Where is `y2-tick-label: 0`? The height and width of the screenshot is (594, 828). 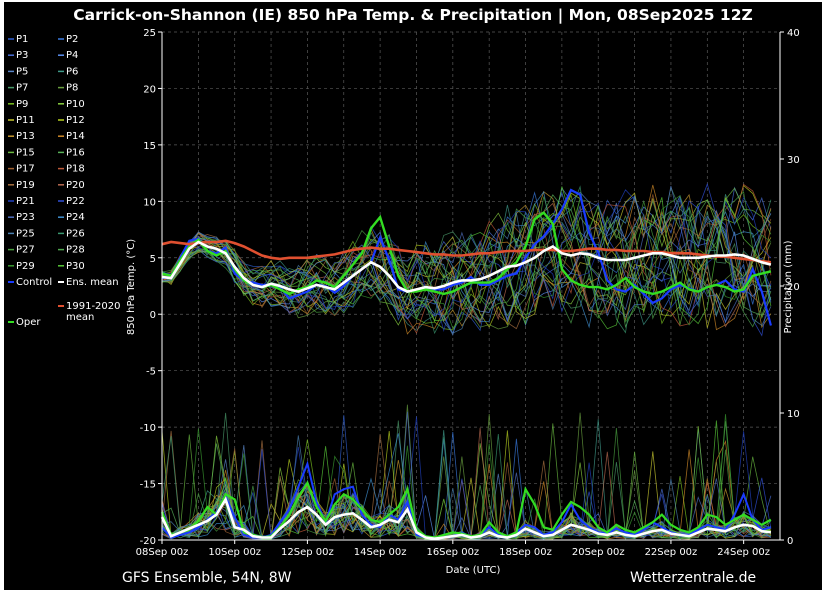
y2-tick-label: 0 is located at coordinates (790, 541).